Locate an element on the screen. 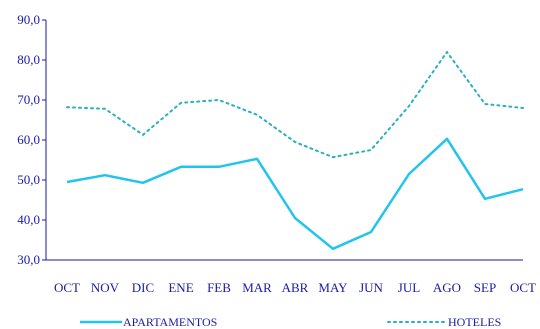 The image size is (540, 329). x-axis-ticks: OCT NOV DIC ENE FEB MAR ABR MAY JUN JUL AGO SEP OCT is located at coordinates (295, 287).